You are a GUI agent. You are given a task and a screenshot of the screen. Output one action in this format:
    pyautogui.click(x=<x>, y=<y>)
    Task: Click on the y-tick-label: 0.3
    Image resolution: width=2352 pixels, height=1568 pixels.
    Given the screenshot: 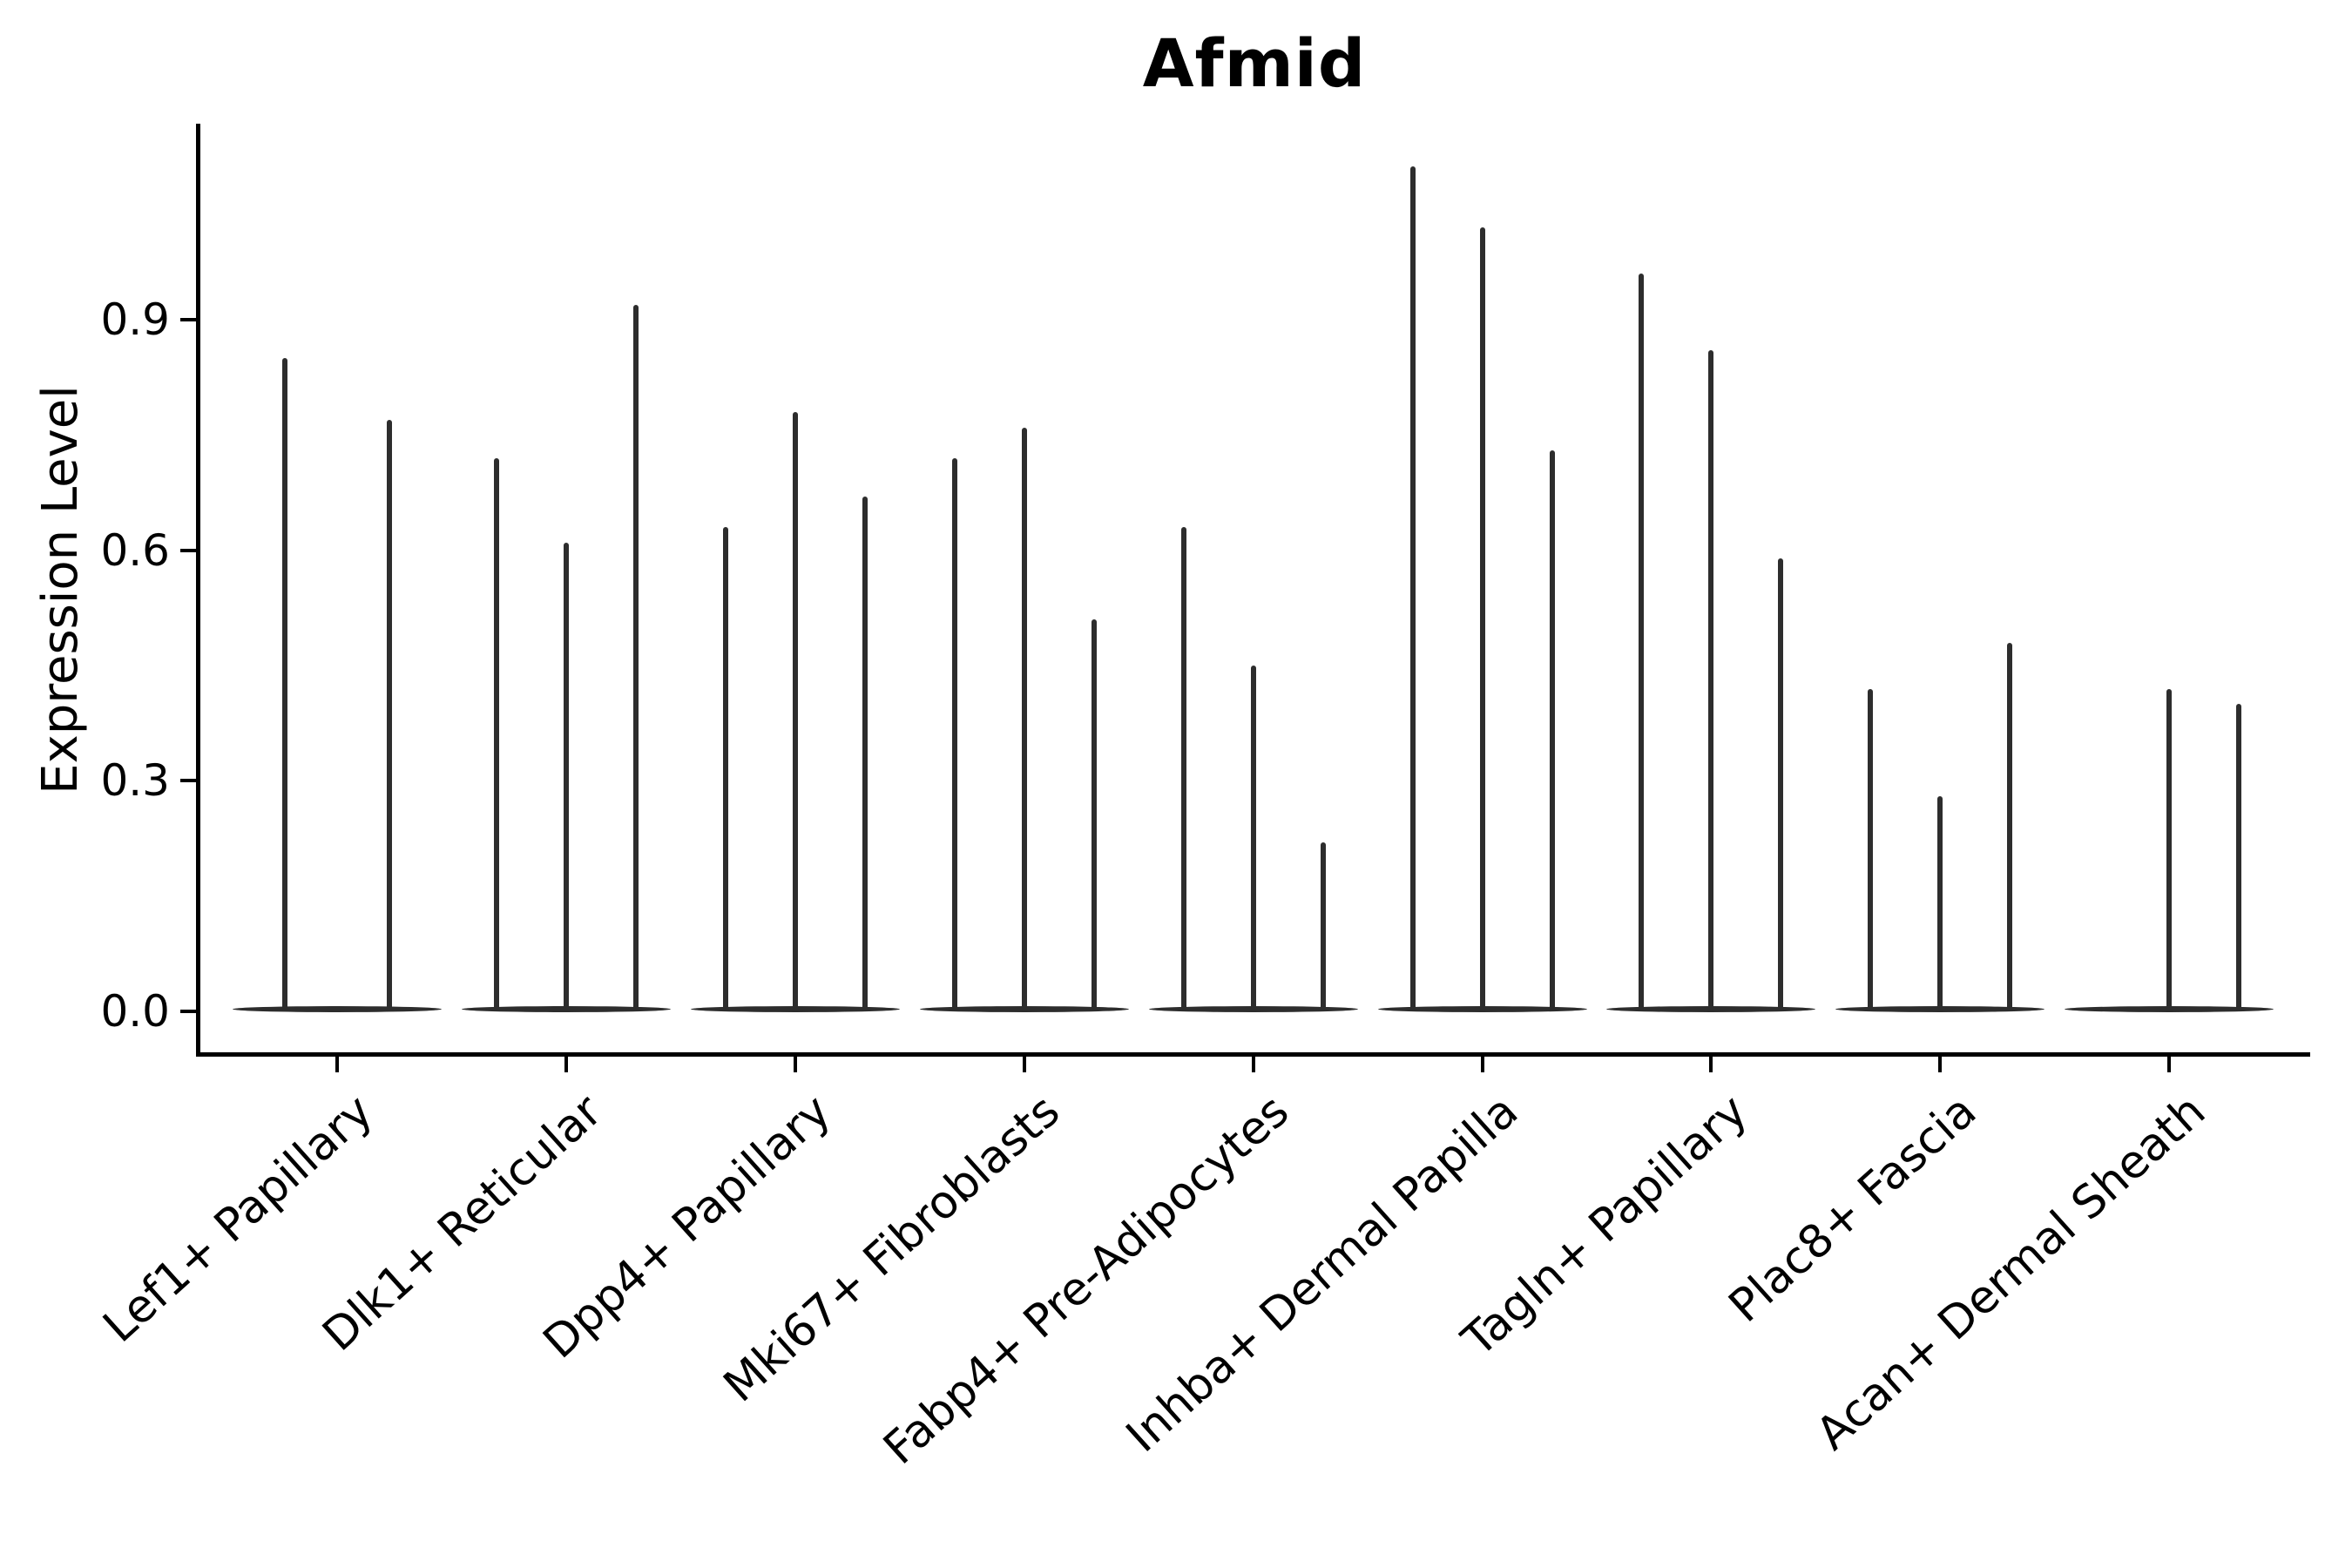 What is the action you would take?
    pyautogui.click(x=135, y=781)
    